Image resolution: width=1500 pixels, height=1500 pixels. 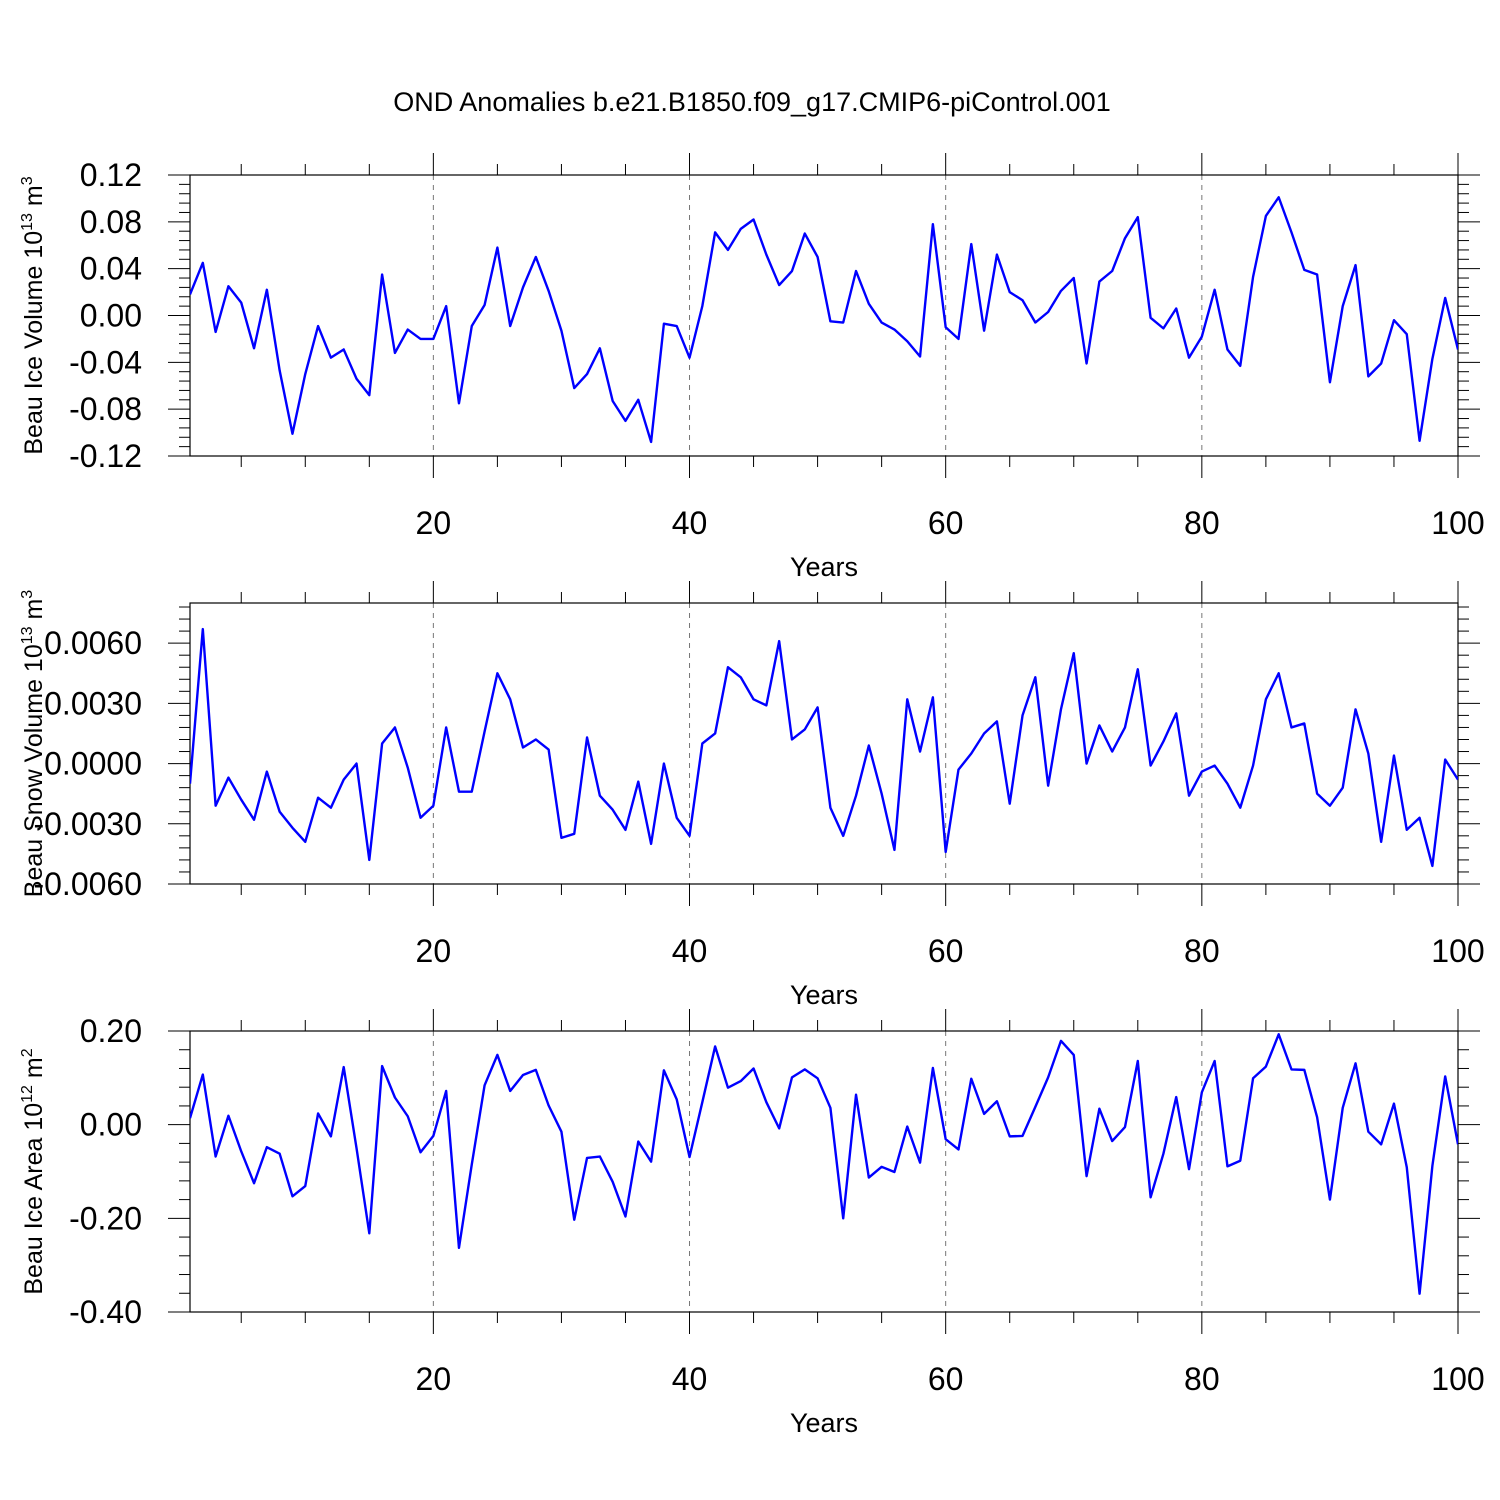 I want to click on y-axis-label: Beau Ice Area 1012 m2, so click(x=33, y=1171).